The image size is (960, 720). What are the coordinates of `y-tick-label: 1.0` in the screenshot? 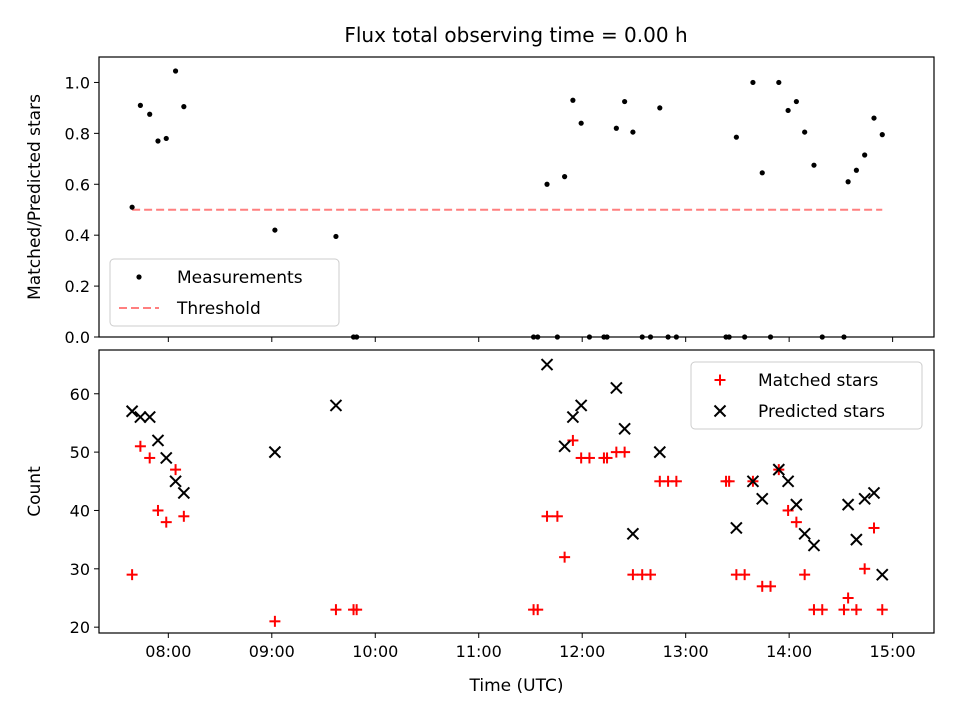 It's located at (77, 82).